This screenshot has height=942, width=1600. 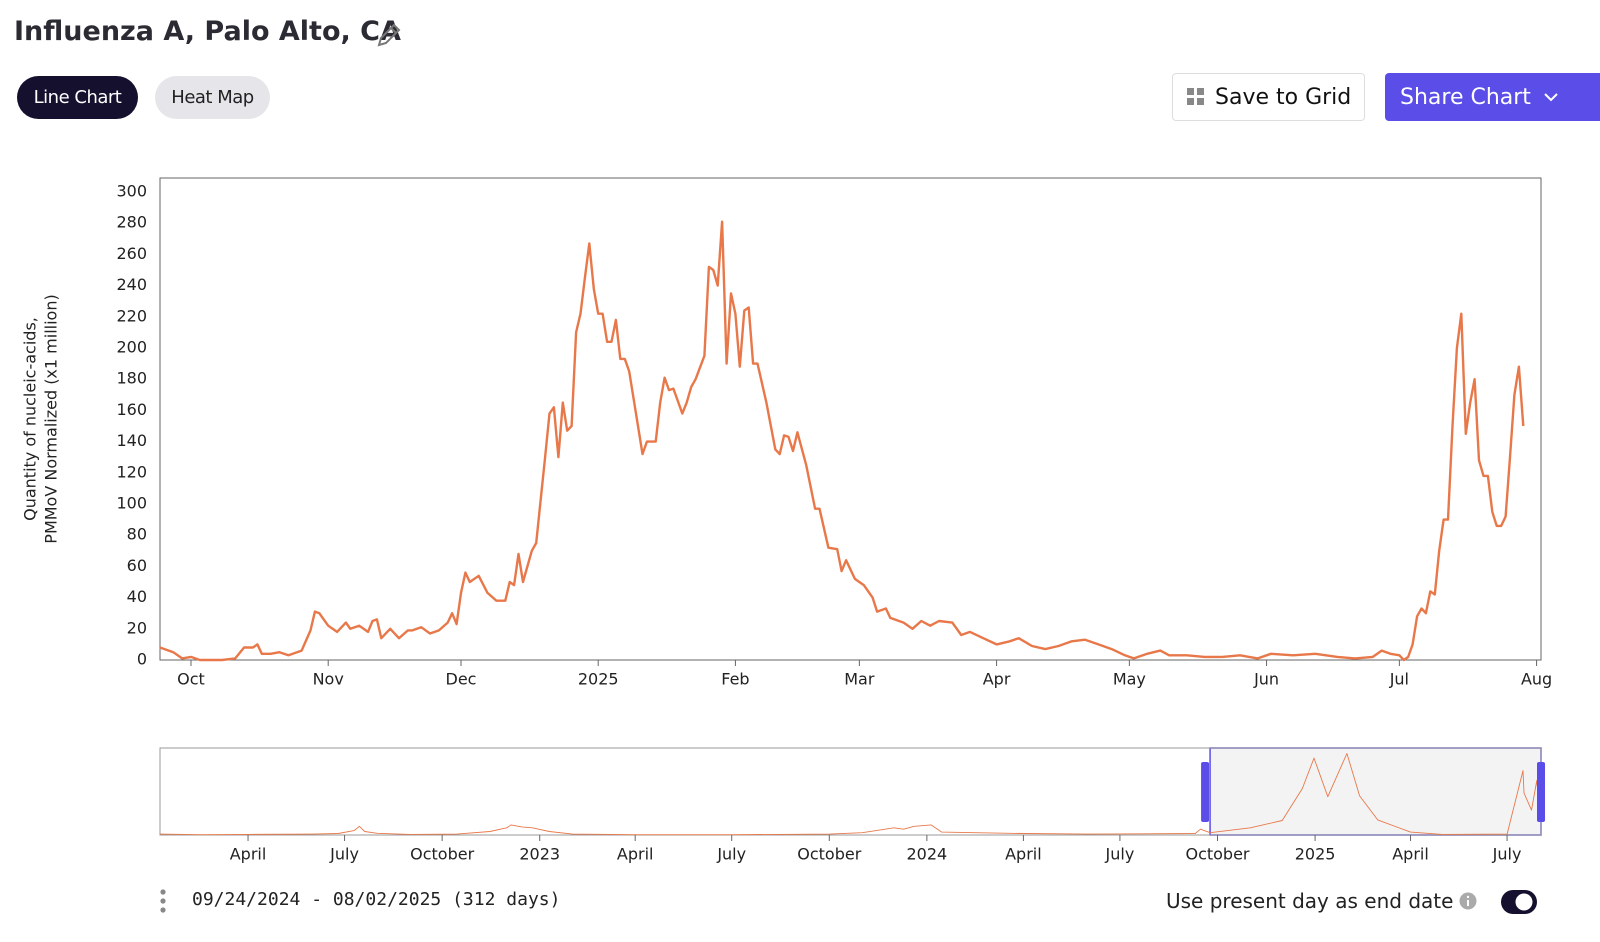 What do you see at coordinates (77, 97) in the screenshot?
I see `tab-line-chart: Line Chart` at bounding box center [77, 97].